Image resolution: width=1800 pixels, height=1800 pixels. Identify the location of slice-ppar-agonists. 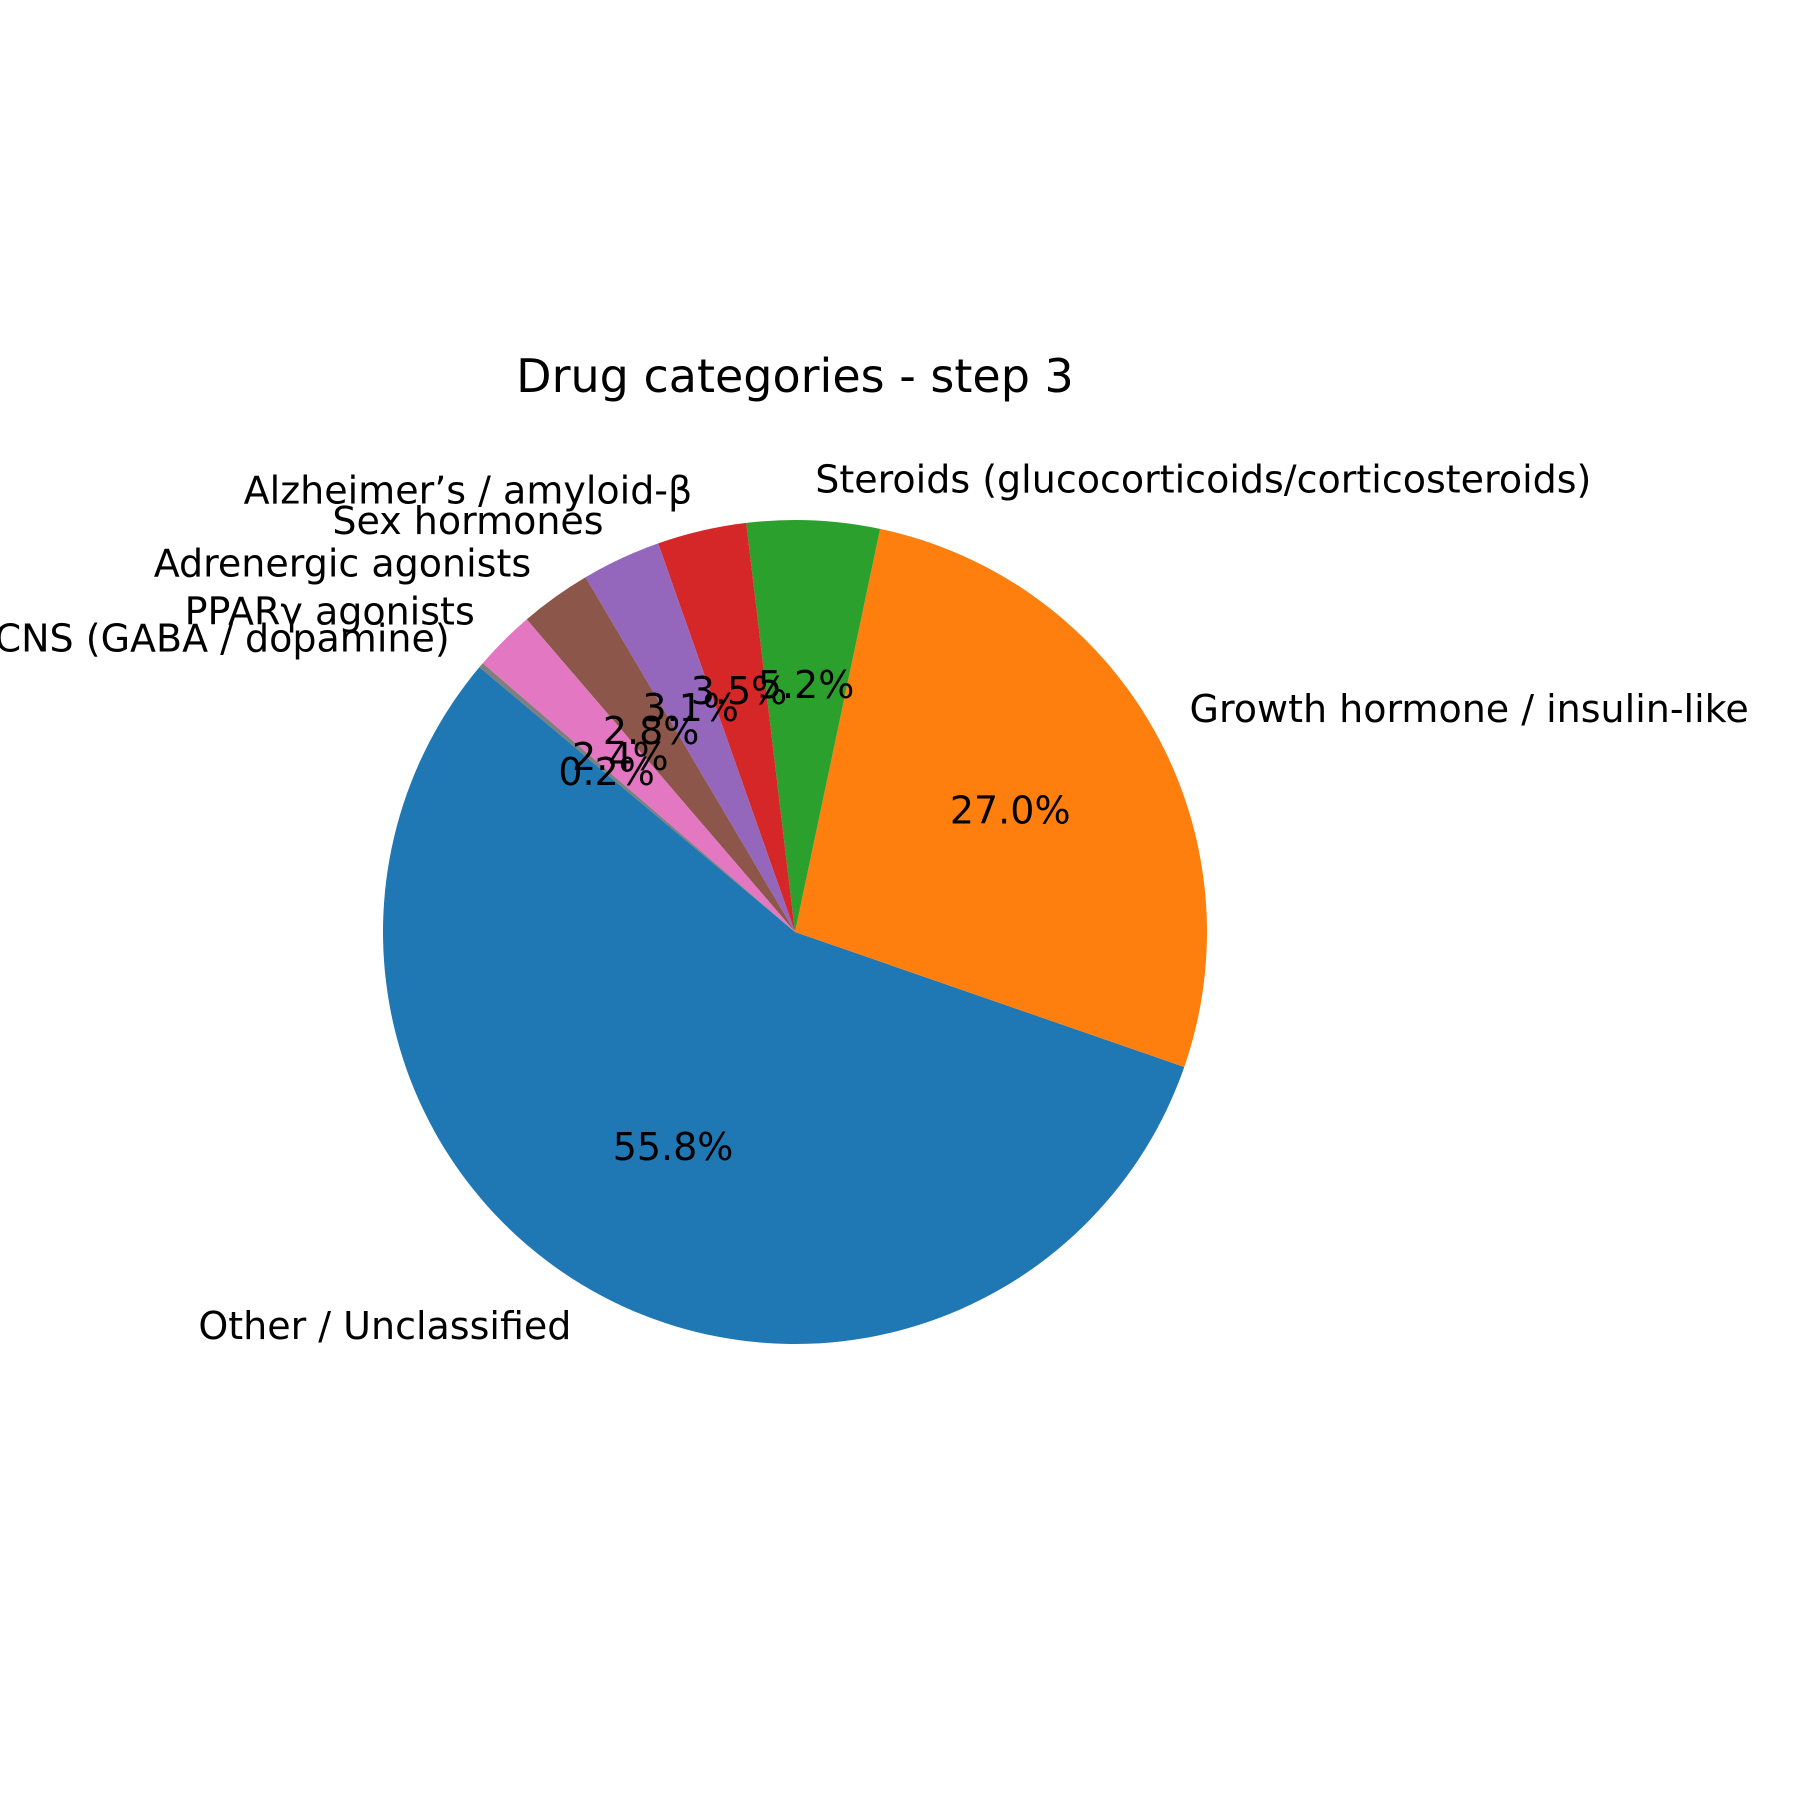
(638, 775).